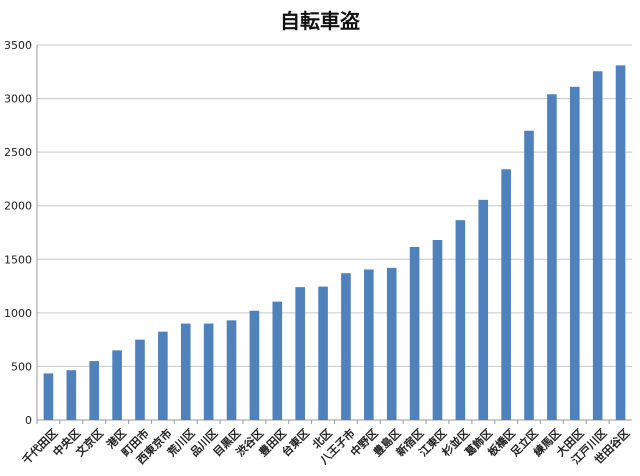 This screenshot has width=640, height=476. What do you see at coordinates (320, 21) in the screenshot?
I see `chart-title: 自転車盗` at bounding box center [320, 21].